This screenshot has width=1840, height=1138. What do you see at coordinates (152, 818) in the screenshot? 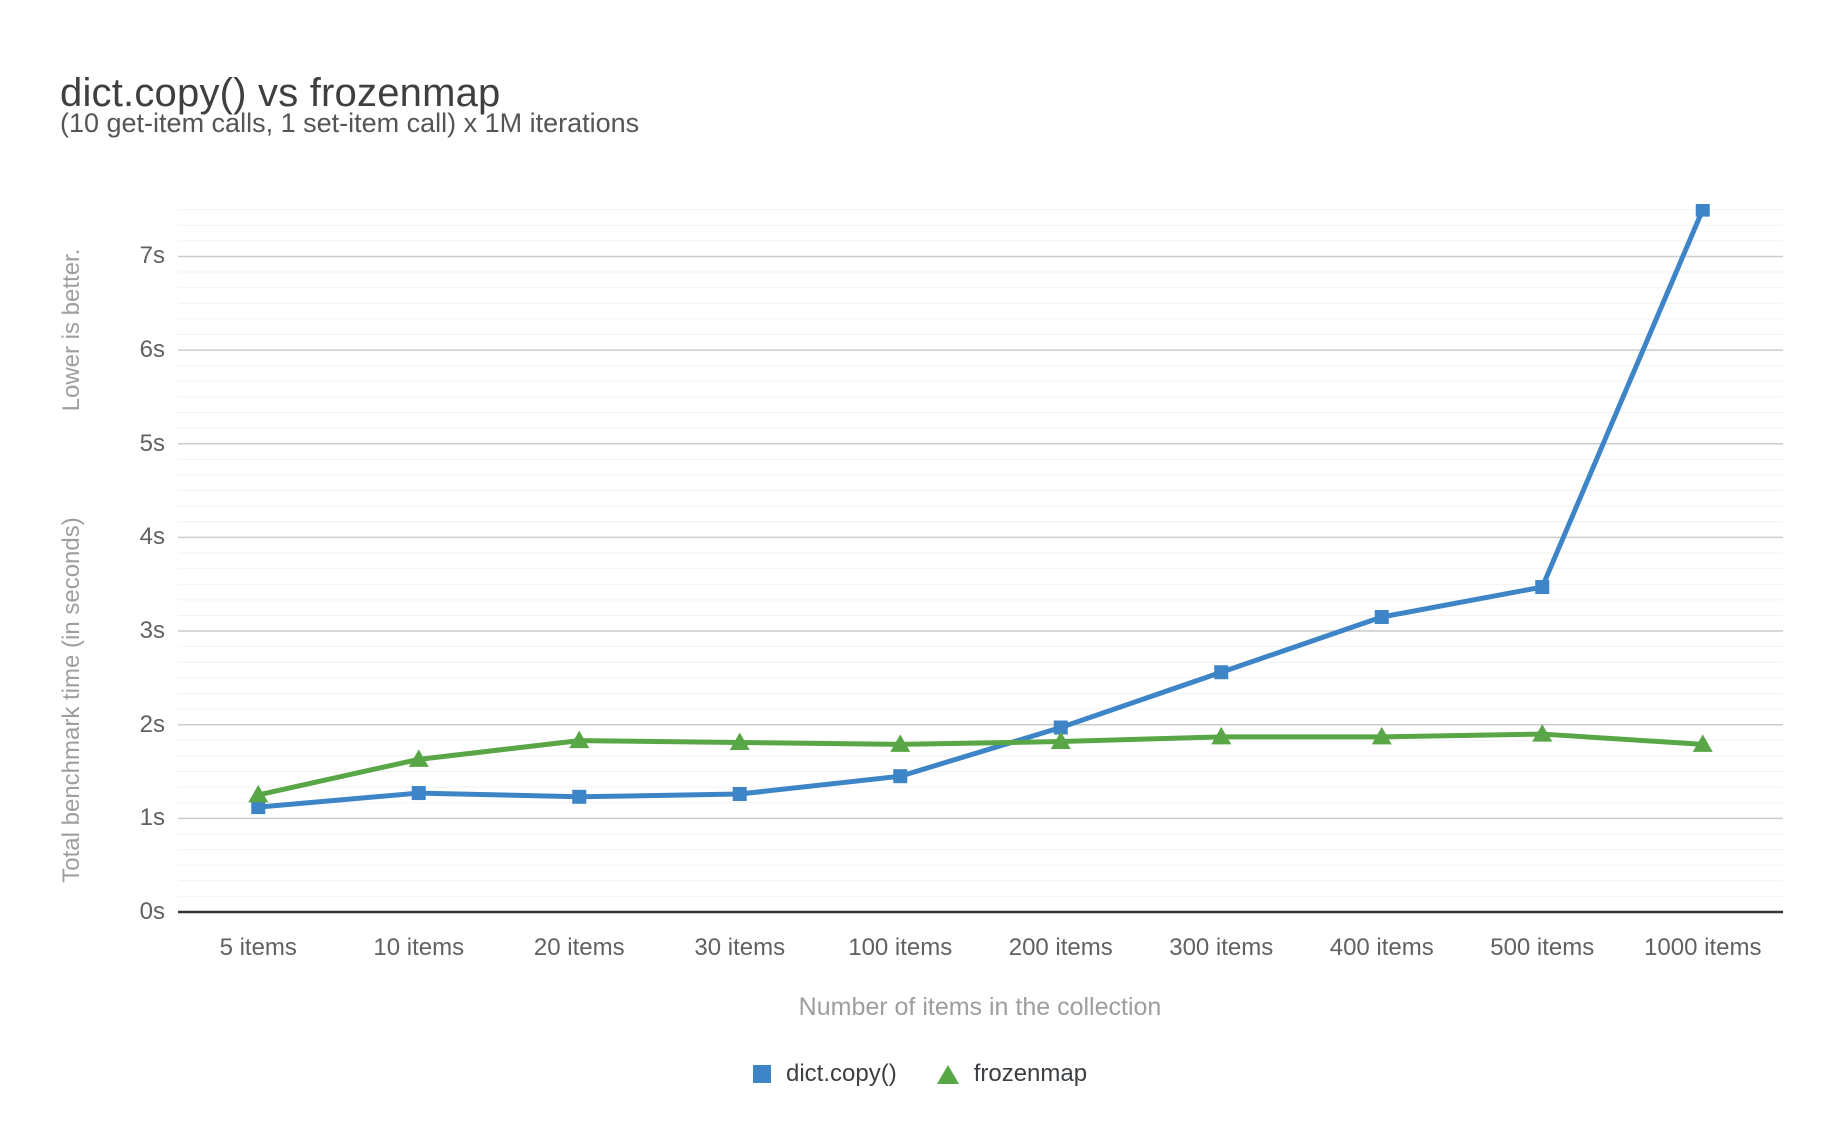
I see `y-tick-label: 1s` at bounding box center [152, 818].